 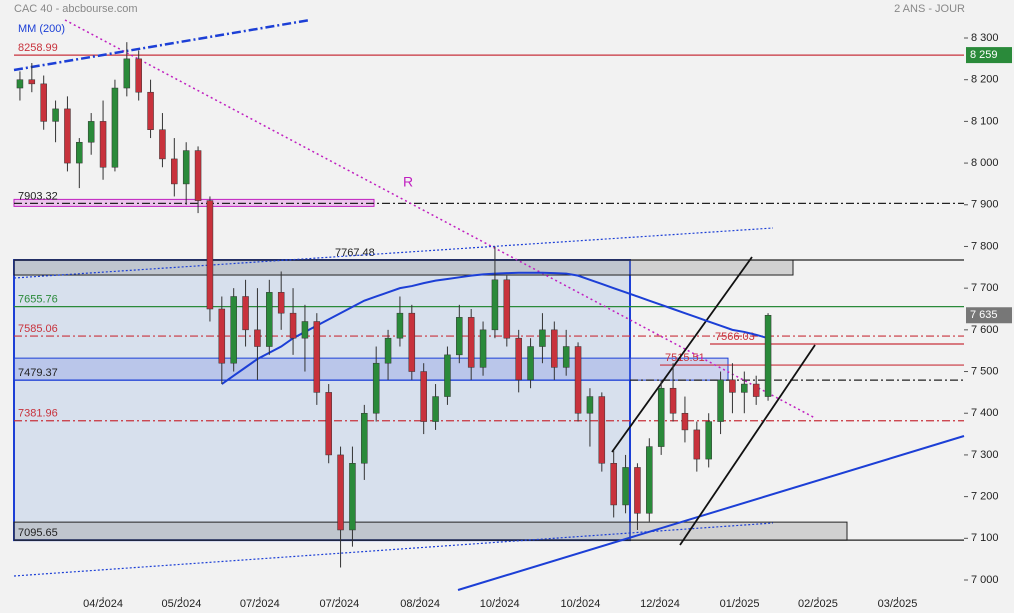 I want to click on x-tick-label: 03/2025, so click(x=898, y=604).